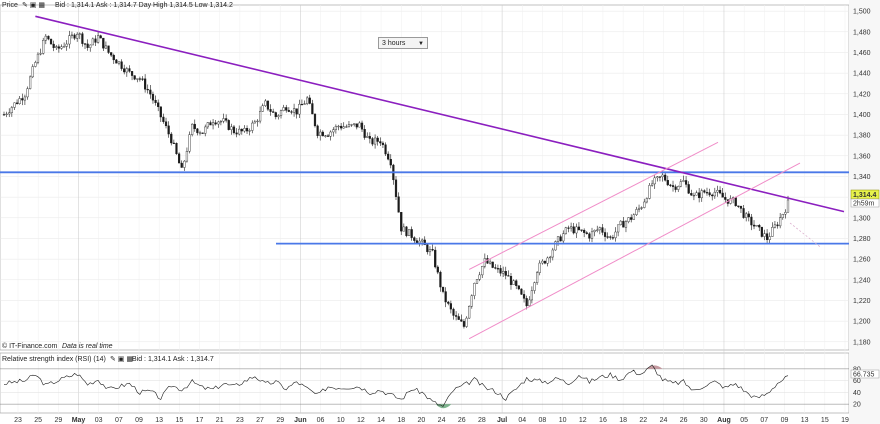 This screenshot has height=424, width=880. I want to click on x-tick-label: 12, so click(583, 420).